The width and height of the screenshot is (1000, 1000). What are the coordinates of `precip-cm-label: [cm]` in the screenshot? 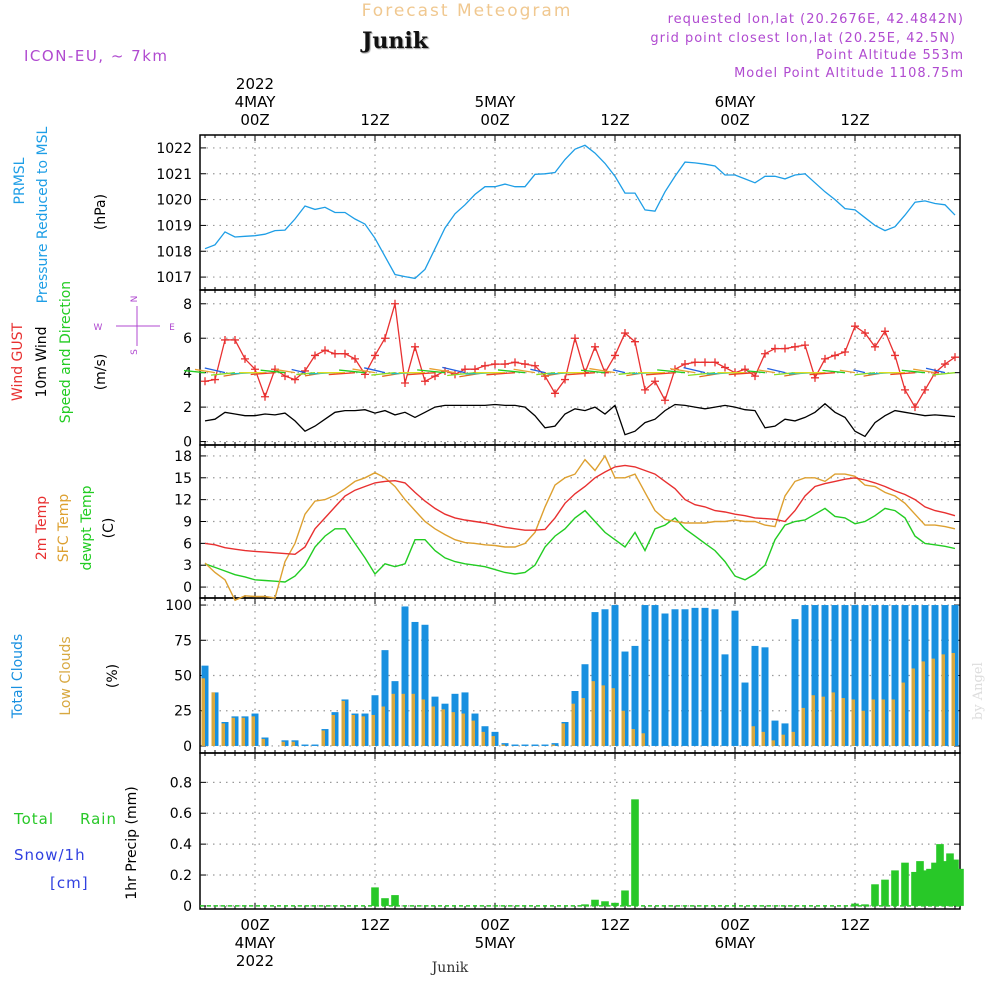 It's located at (69, 883).